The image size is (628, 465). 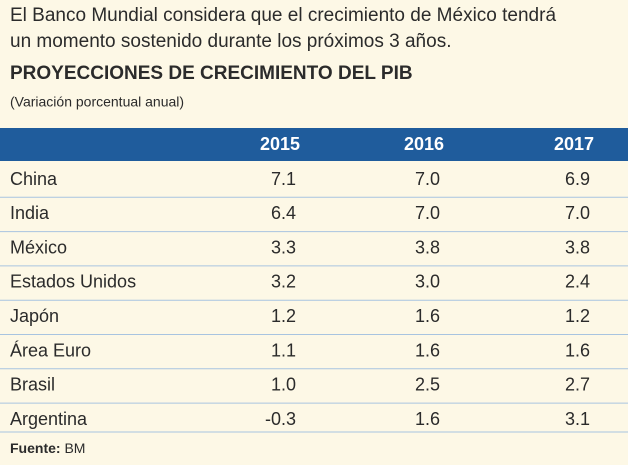 What do you see at coordinates (574, 144) in the screenshot?
I see `column-header: 2017` at bounding box center [574, 144].